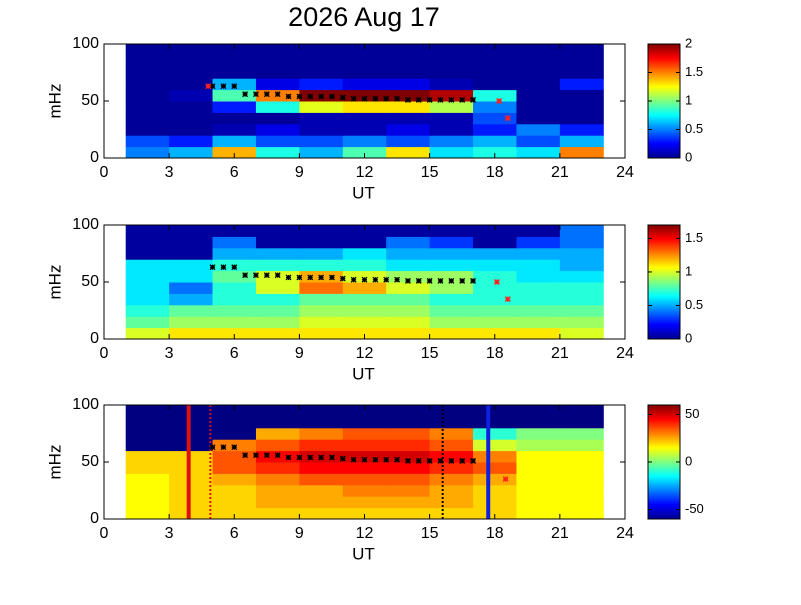 The width and height of the screenshot is (801, 605). Describe the element at coordinates (688, 156) in the screenshot. I see `colorbar-tick-label: 0` at that location.